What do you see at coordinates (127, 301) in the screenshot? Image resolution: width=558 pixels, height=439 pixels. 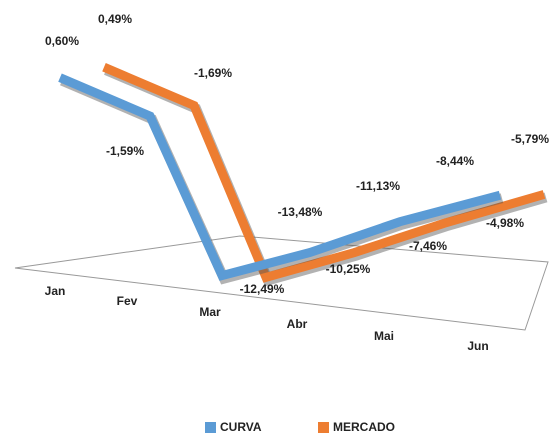 I see `x-tick-label: Fev` at bounding box center [127, 301].